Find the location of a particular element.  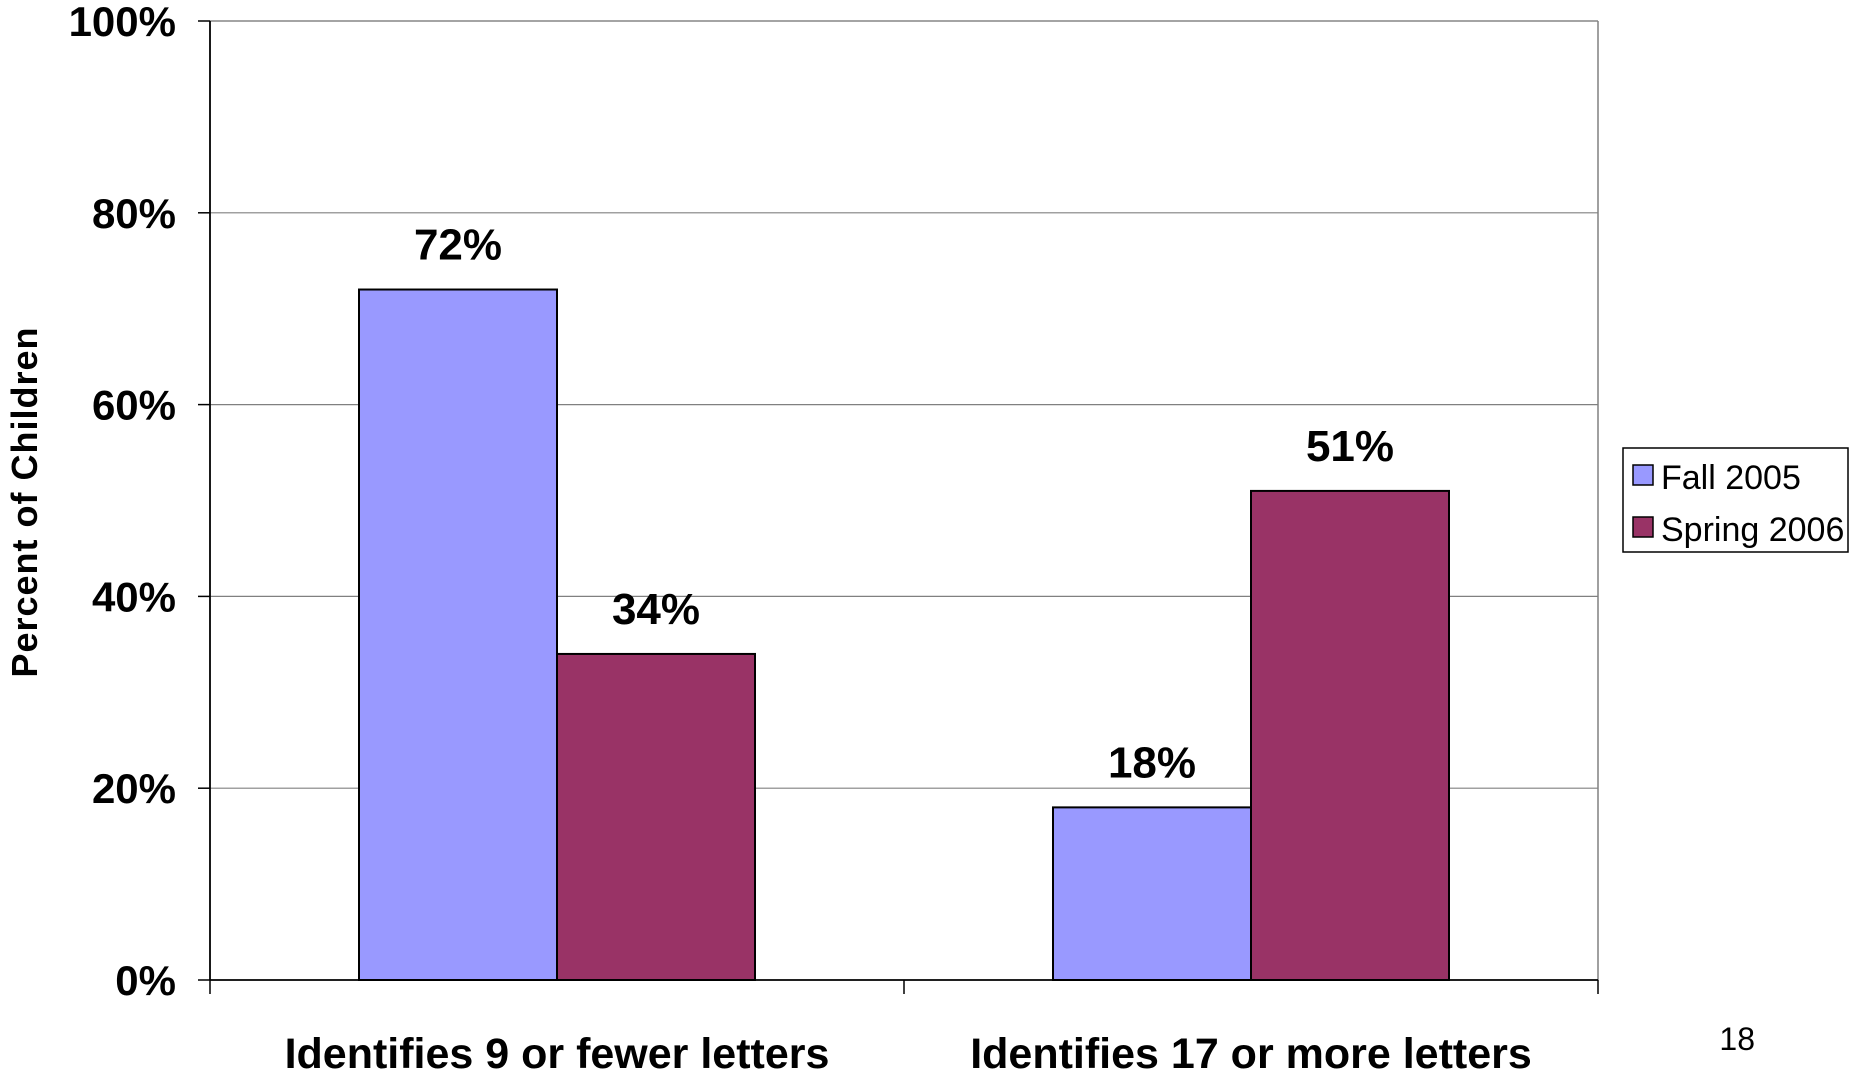

page-number: 18 is located at coordinates (1737, 1039).